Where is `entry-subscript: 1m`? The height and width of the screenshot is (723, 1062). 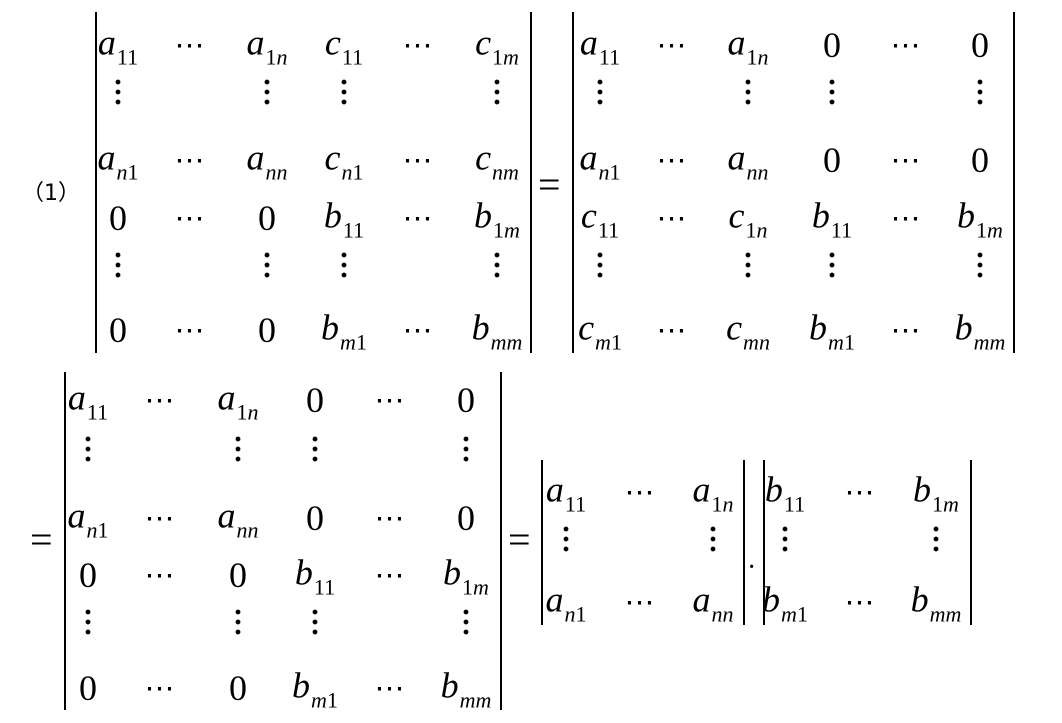 entry-subscript: 1m is located at coordinates (475, 587).